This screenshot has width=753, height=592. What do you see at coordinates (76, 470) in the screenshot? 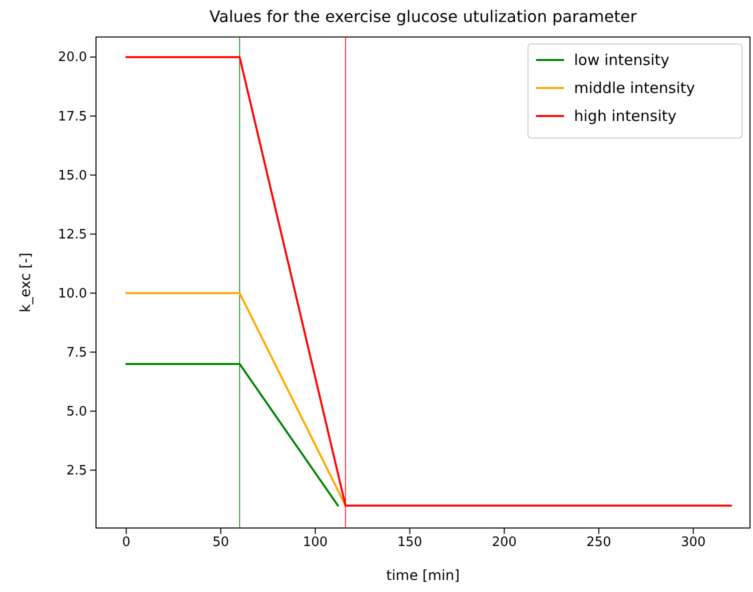
I see `y-tick-label: 2.5` at bounding box center [76, 470].